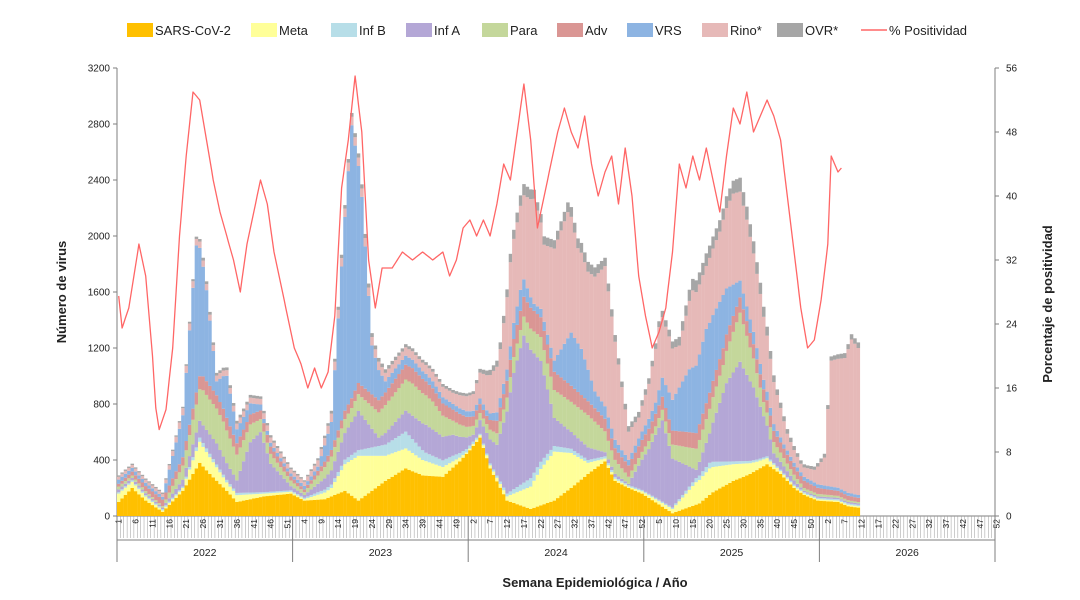 The height and width of the screenshot is (600, 1080). What do you see at coordinates (908, 553) in the screenshot?
I see `year-label: 2026` at bounding box center [908, 553].